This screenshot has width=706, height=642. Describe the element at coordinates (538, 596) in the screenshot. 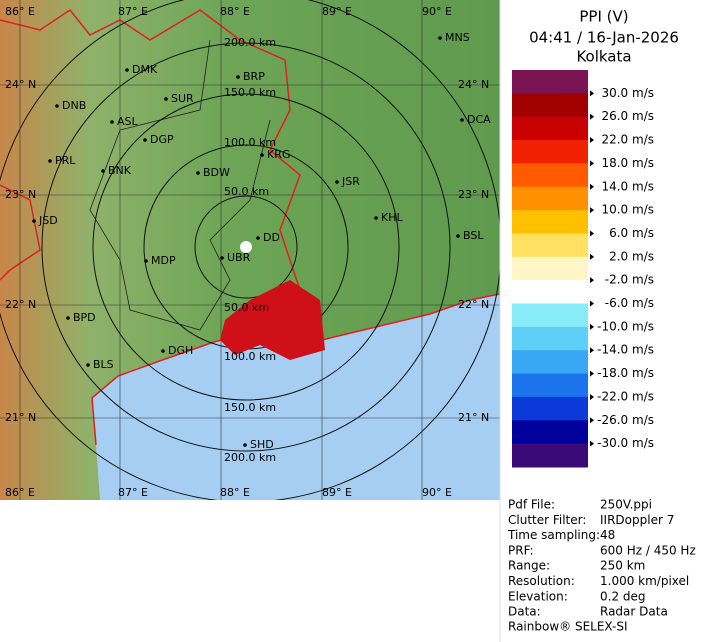

I see `info-label: Elevation:` at that location.